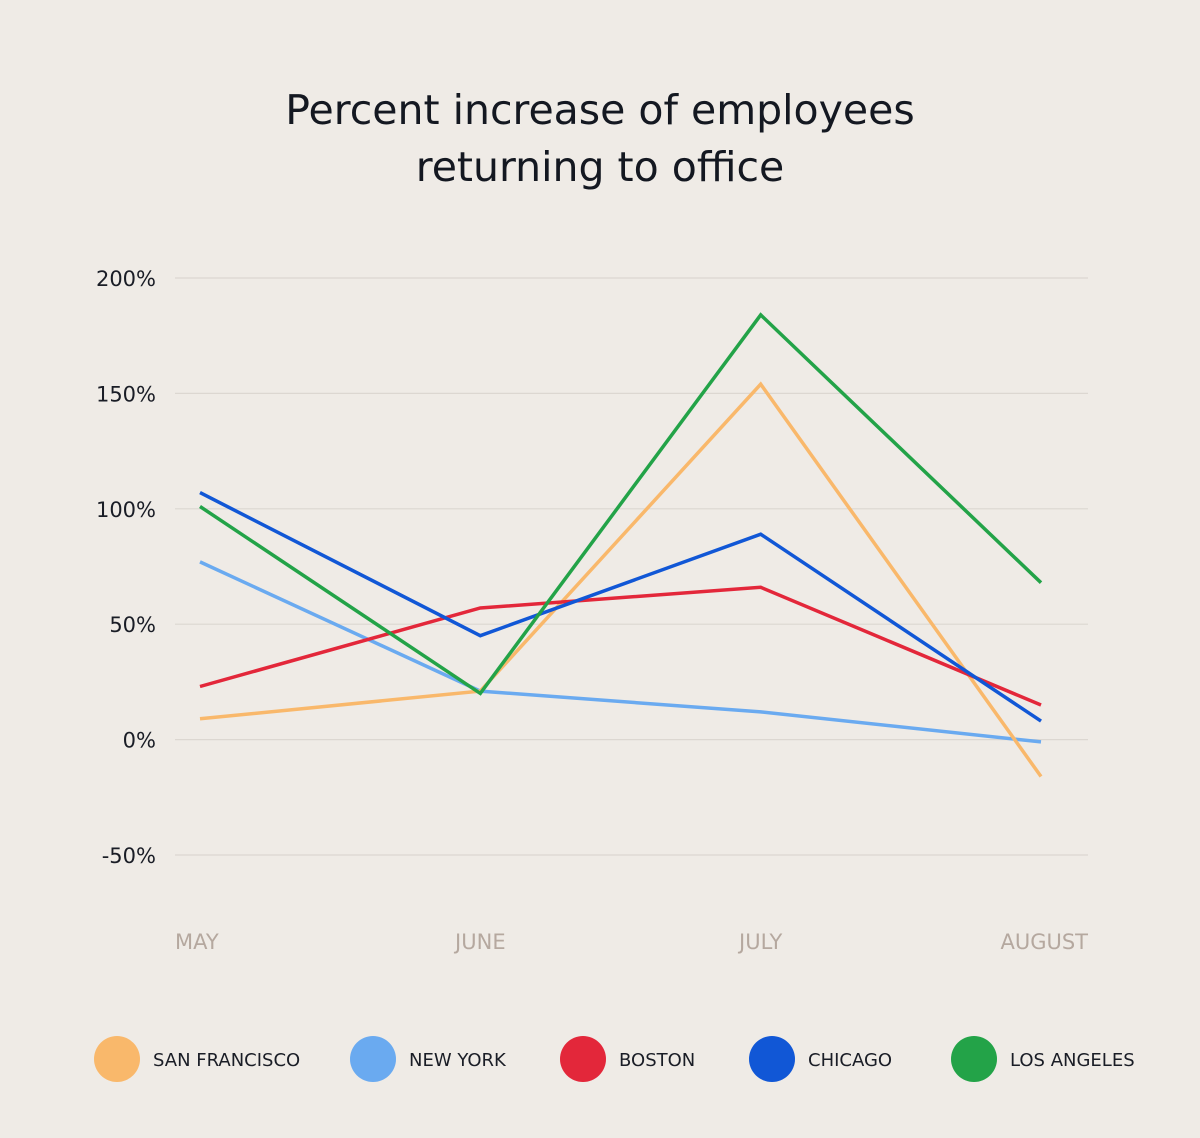 The height and width of the screenshot is (1138, 1200). Describe the element at coordinates (1072, 1060) in the screenshot. I see `legend-label-los-angeles: LOS ANGELES` at that location.